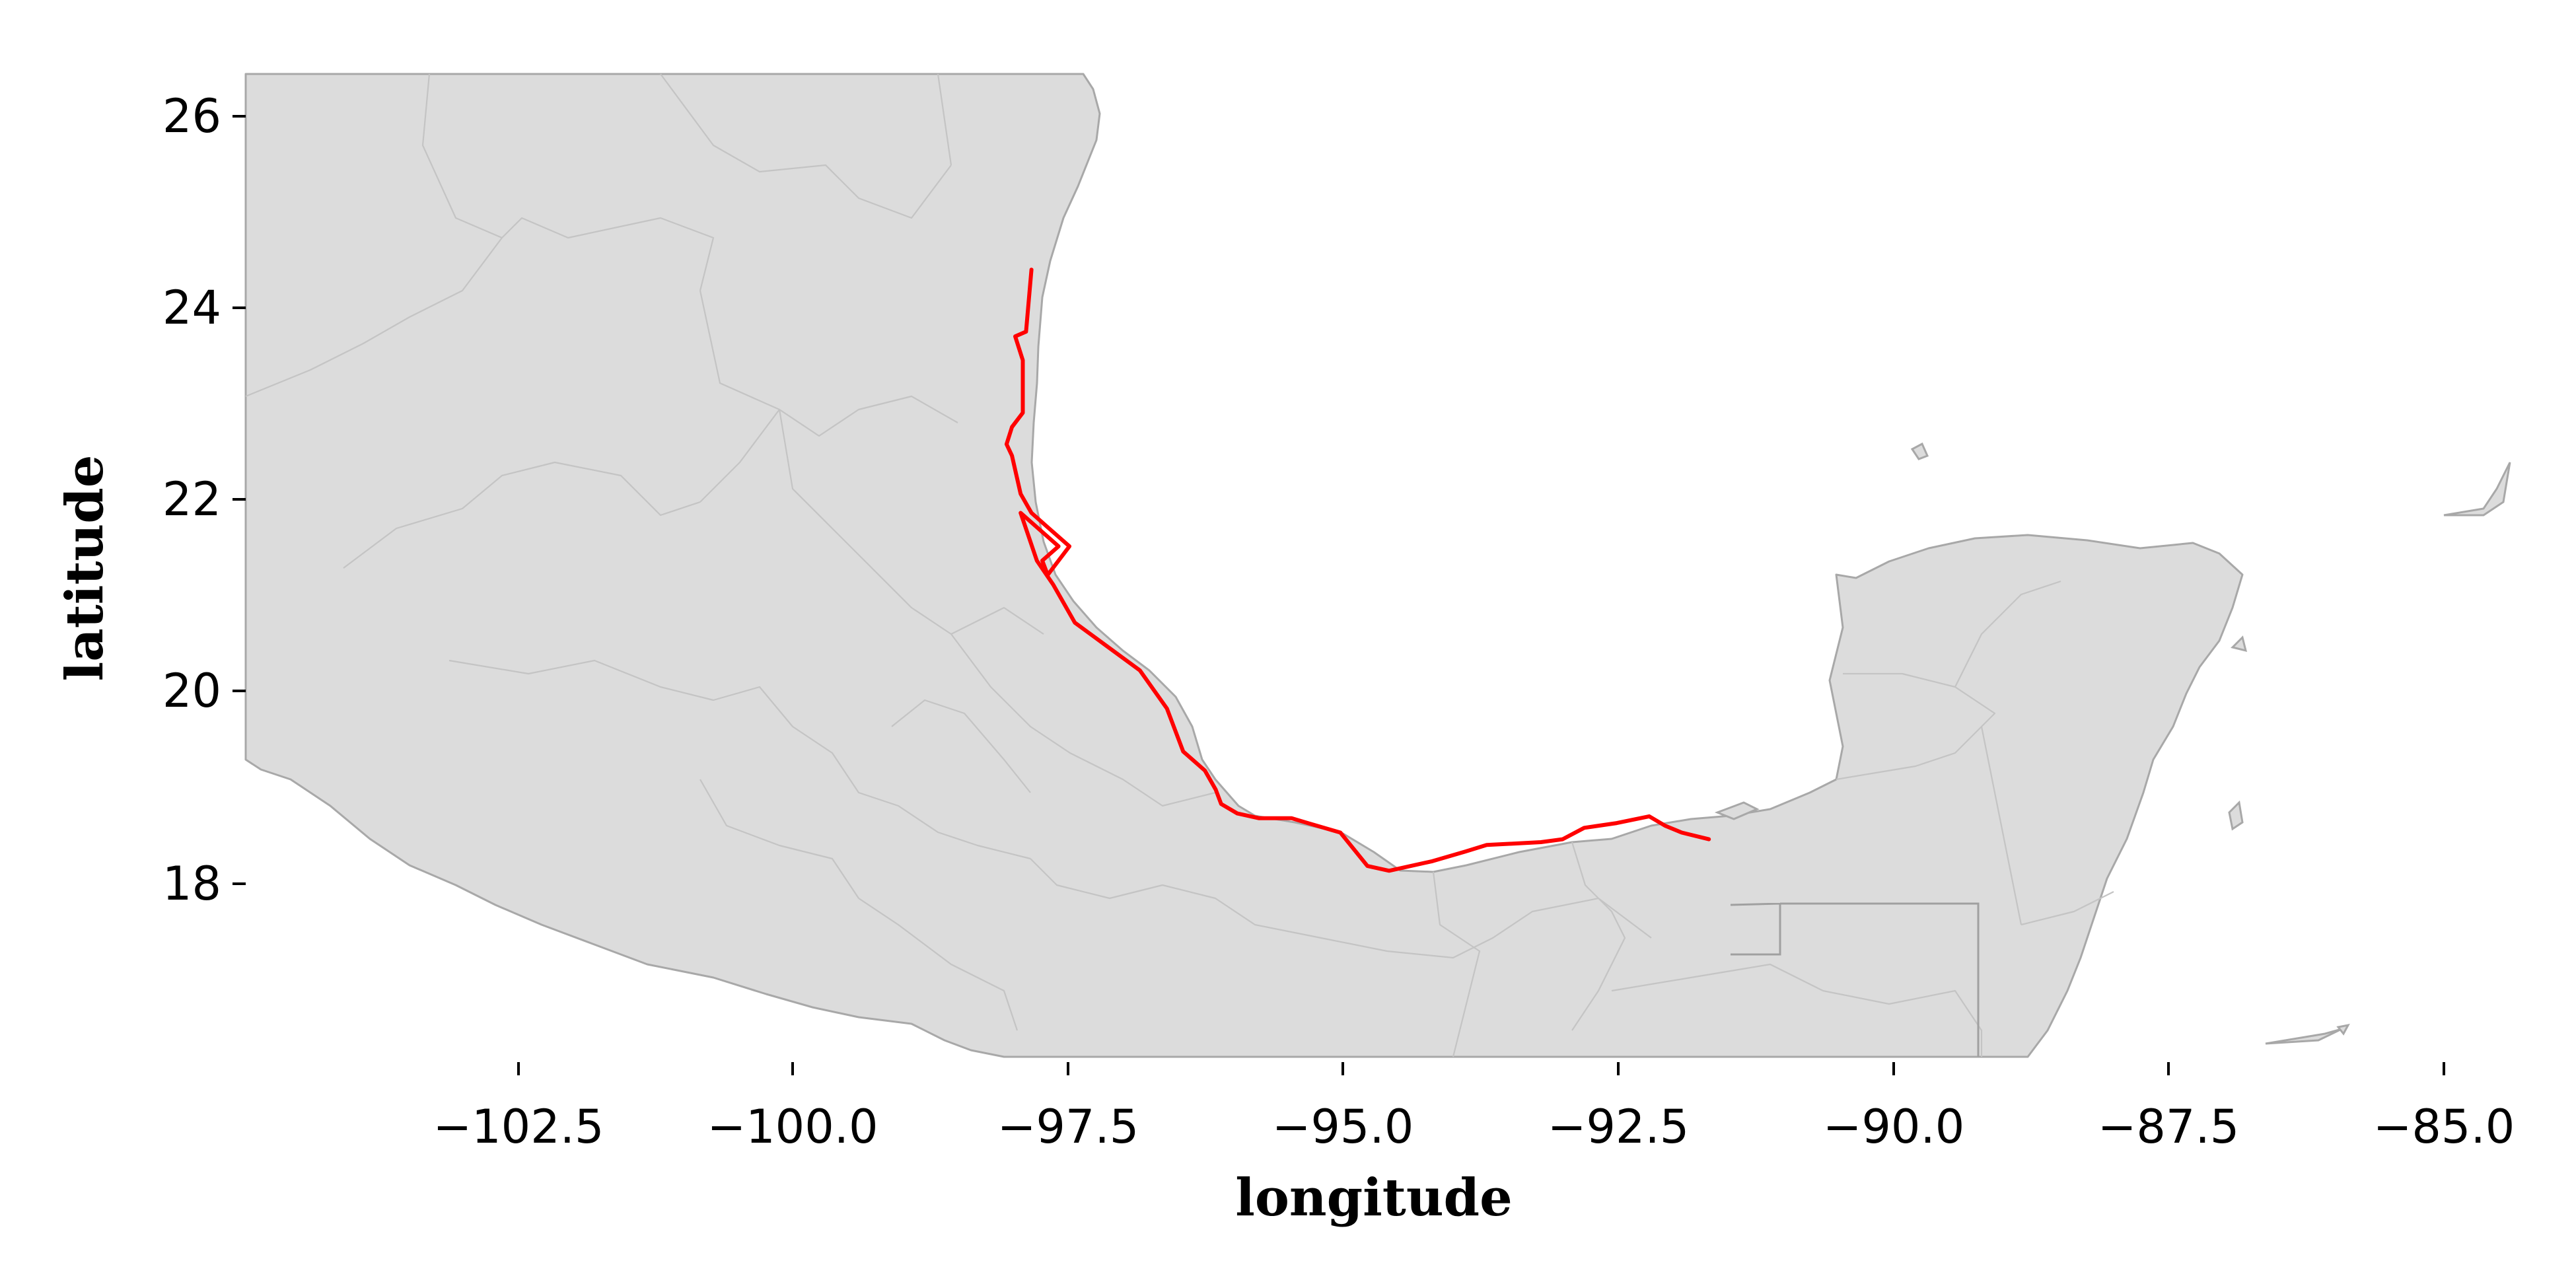  Describe the element at coordinates (192, 691) in the screenshot. I see `y-tick-label-20: 20` at that location.